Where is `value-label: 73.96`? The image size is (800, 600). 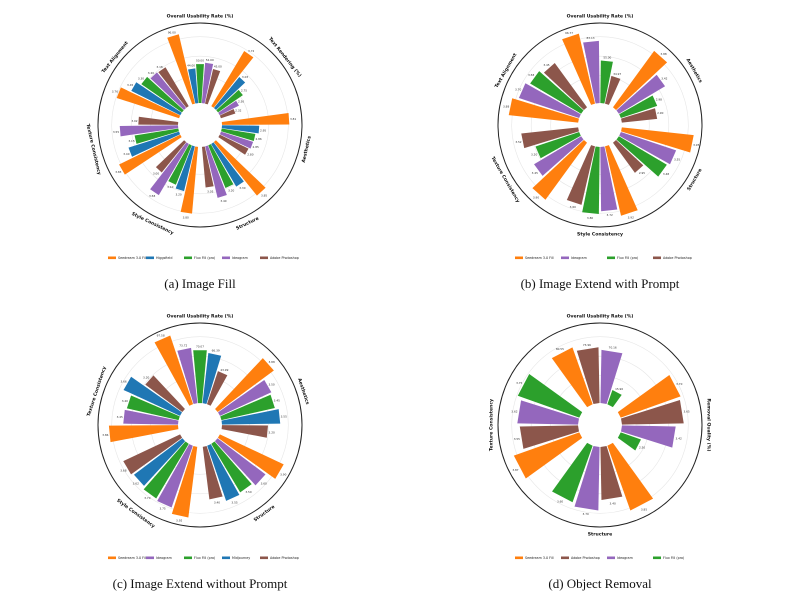 value-label: 73.96 is located at coordinates (587, 345).